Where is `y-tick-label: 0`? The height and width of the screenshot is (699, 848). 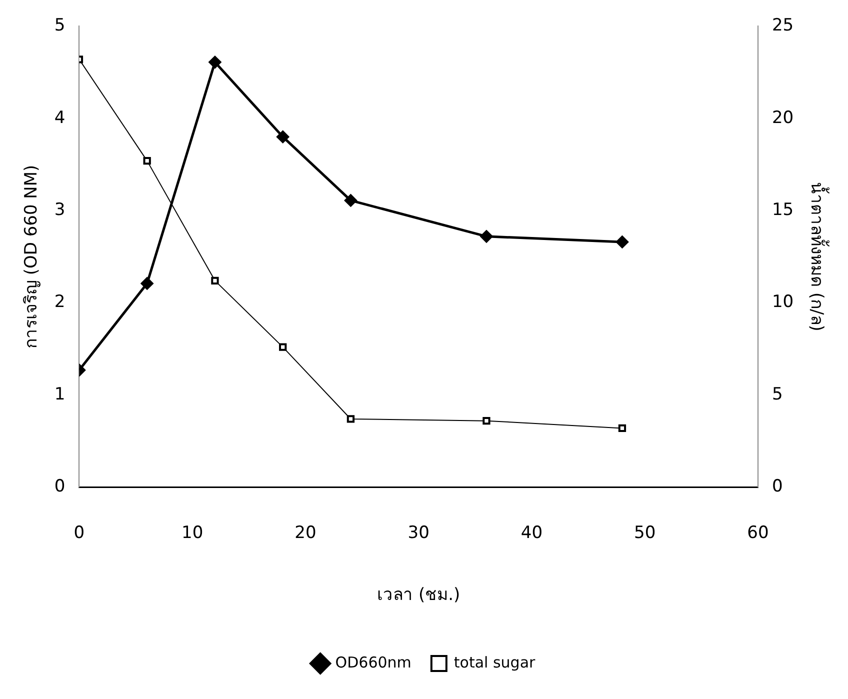
y-tick-label: 0 is located at coordinates (60, 486).